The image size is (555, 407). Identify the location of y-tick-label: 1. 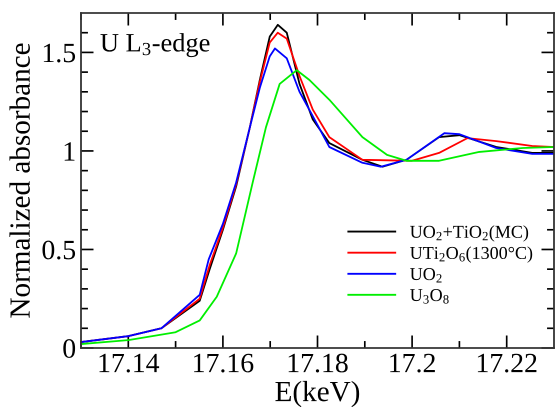
(69, 151).